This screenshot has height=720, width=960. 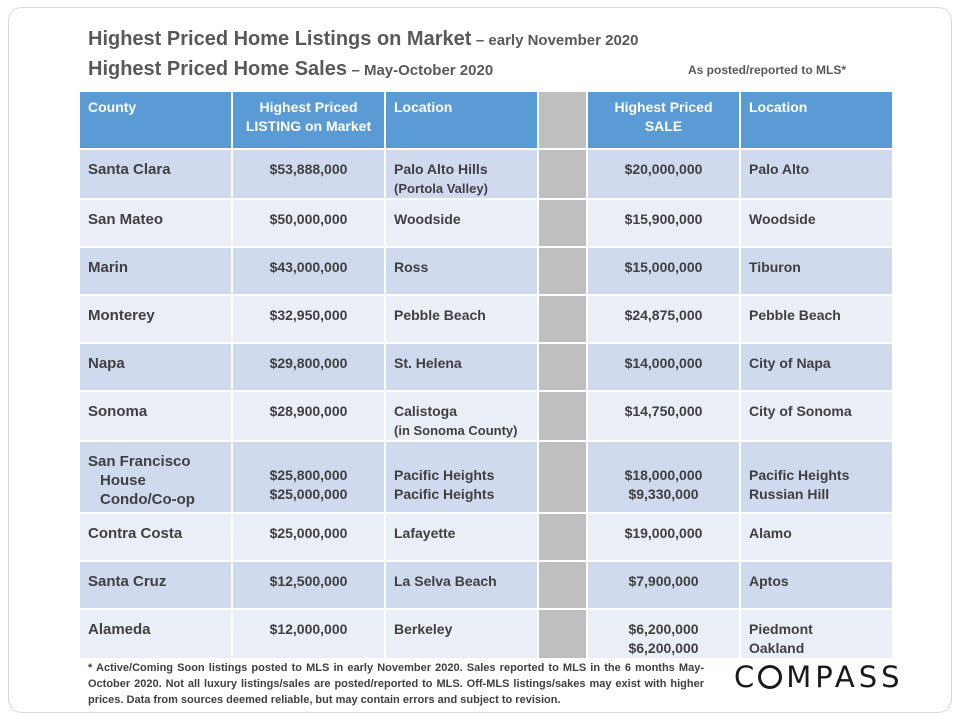 What do you see at coordinates (663, 319) in the screenshot?
I see `sale-price-cell: $24,875,000` at bounding box center [663, 319].